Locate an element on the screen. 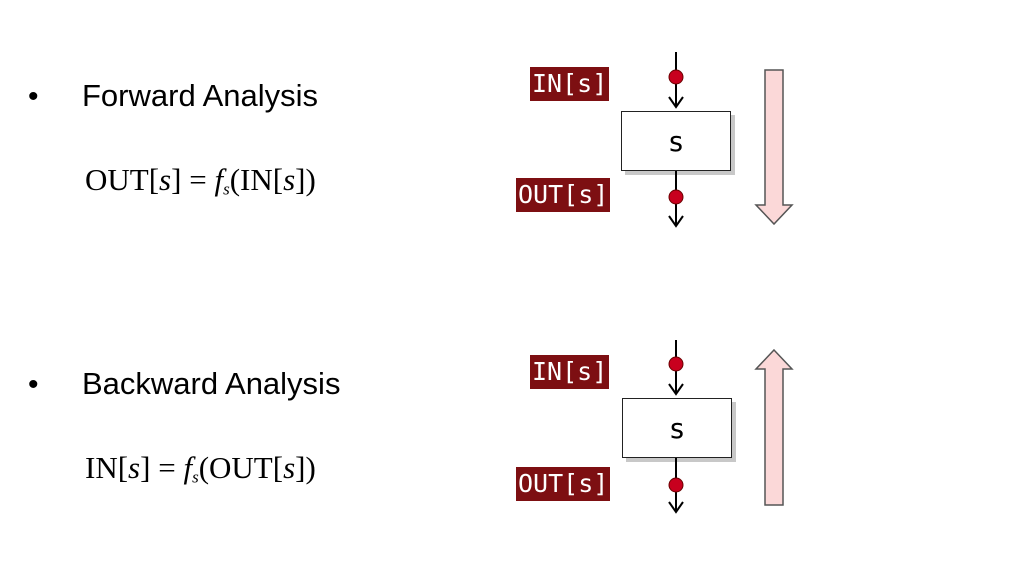 The width and height of the screenshot is (1019, 577). forward-formula-fn: f is located at coordinates (219, 179).